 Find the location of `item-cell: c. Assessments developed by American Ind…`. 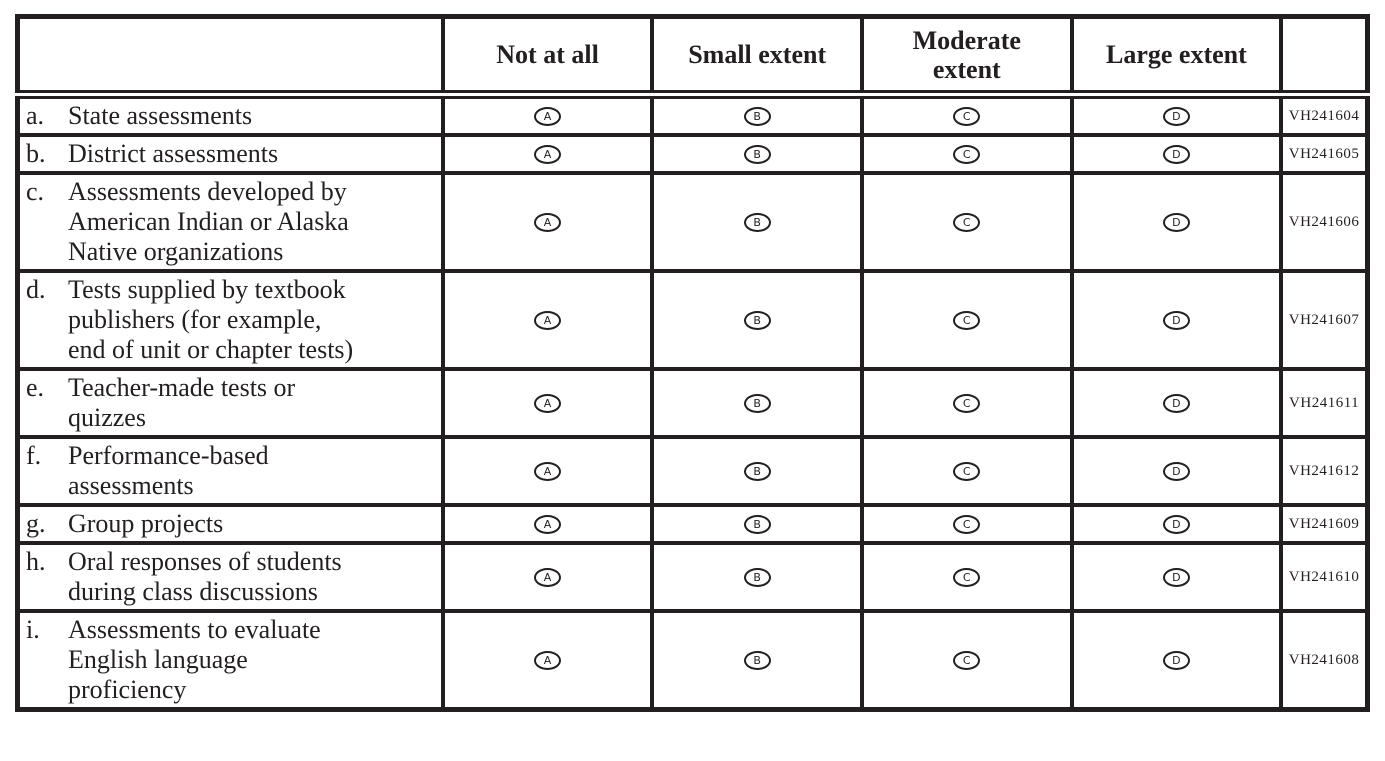

item-cell: c. Assessments developed by American Ind… is located at coordinates (231, 222).